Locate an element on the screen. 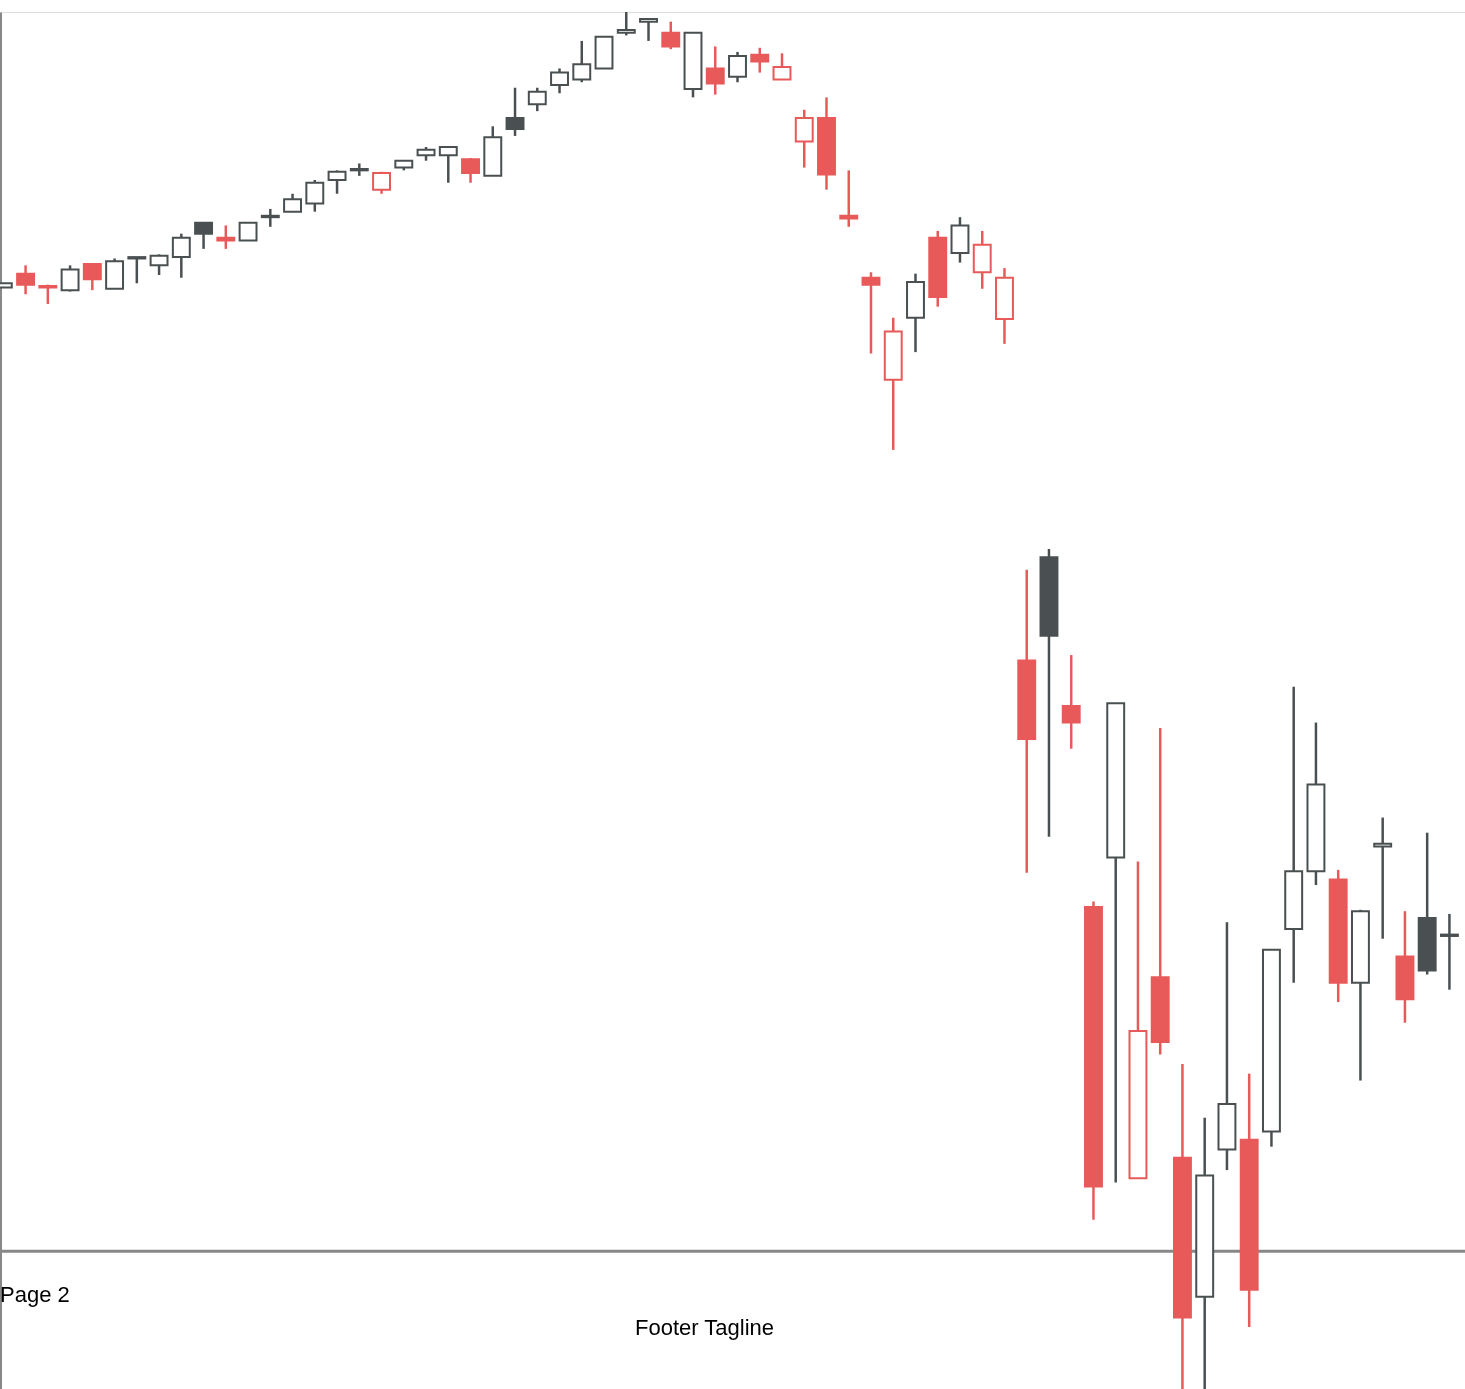 The height and width of the screenshot is (1389, 1465). annotation: Page 2 is located at coordinates (35, 1294).